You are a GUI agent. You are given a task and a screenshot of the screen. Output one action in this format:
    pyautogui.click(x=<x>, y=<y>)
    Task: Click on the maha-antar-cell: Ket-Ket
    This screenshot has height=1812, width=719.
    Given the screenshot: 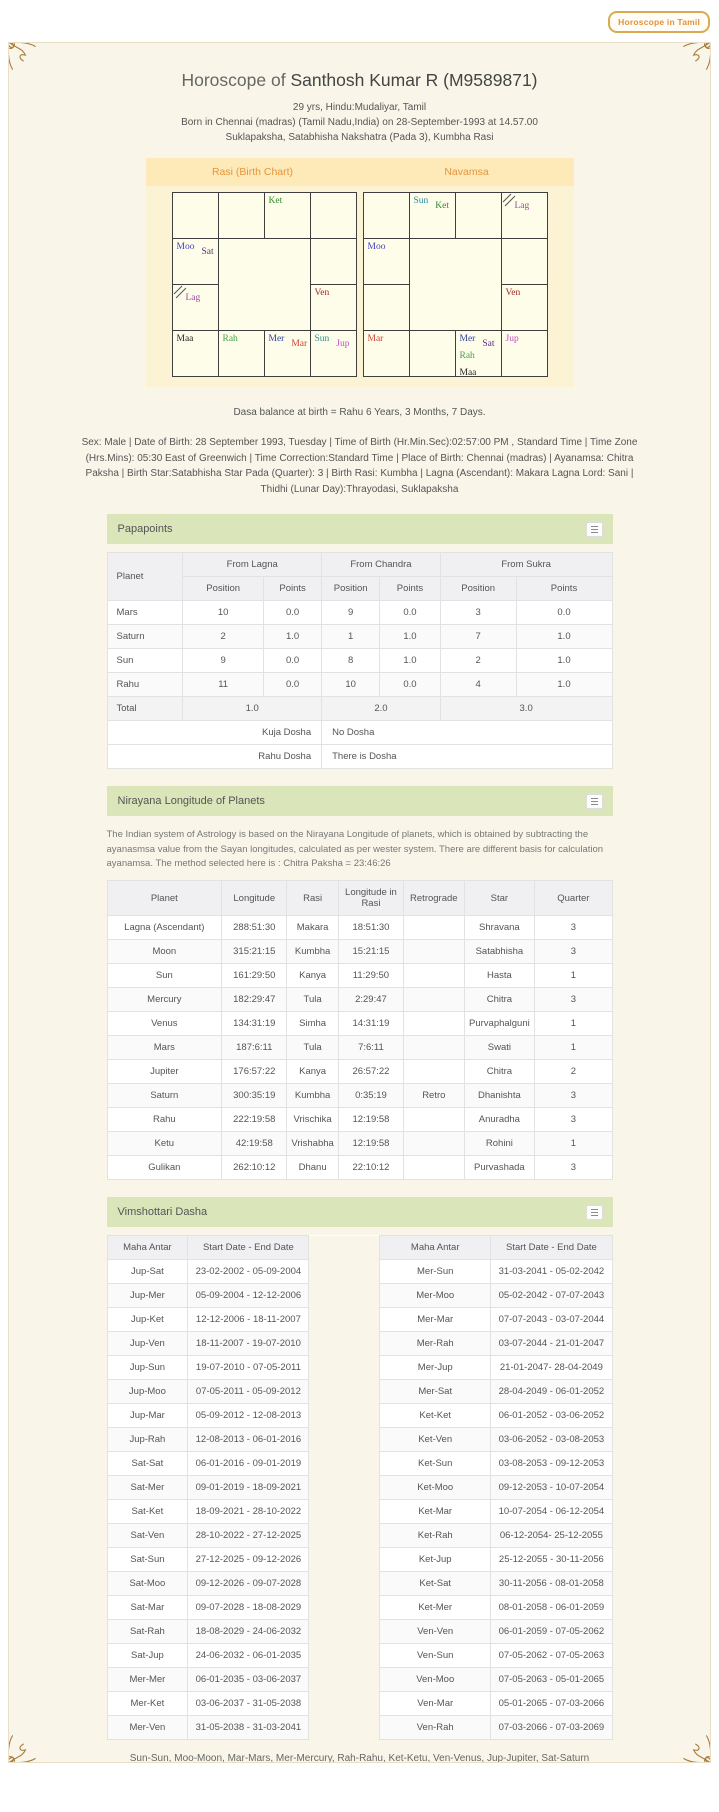 What is the action you would take?
    pyautogui.click(x=435, y=1416)
    